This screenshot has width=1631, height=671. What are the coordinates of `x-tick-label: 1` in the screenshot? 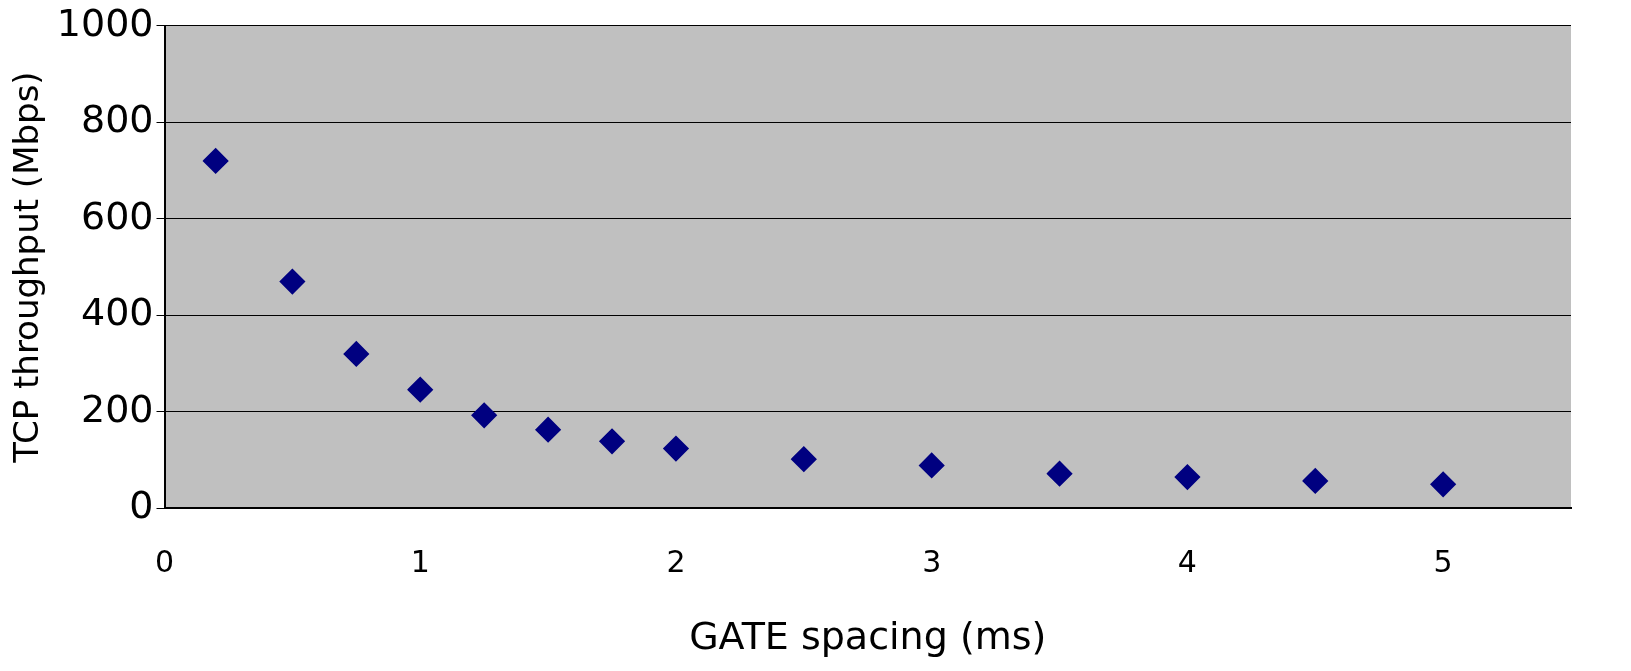 It's located at (420, 562).